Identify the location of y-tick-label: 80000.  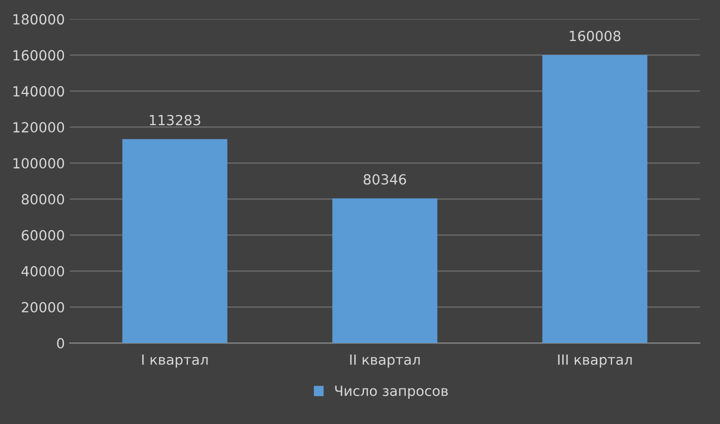
(43, 199).